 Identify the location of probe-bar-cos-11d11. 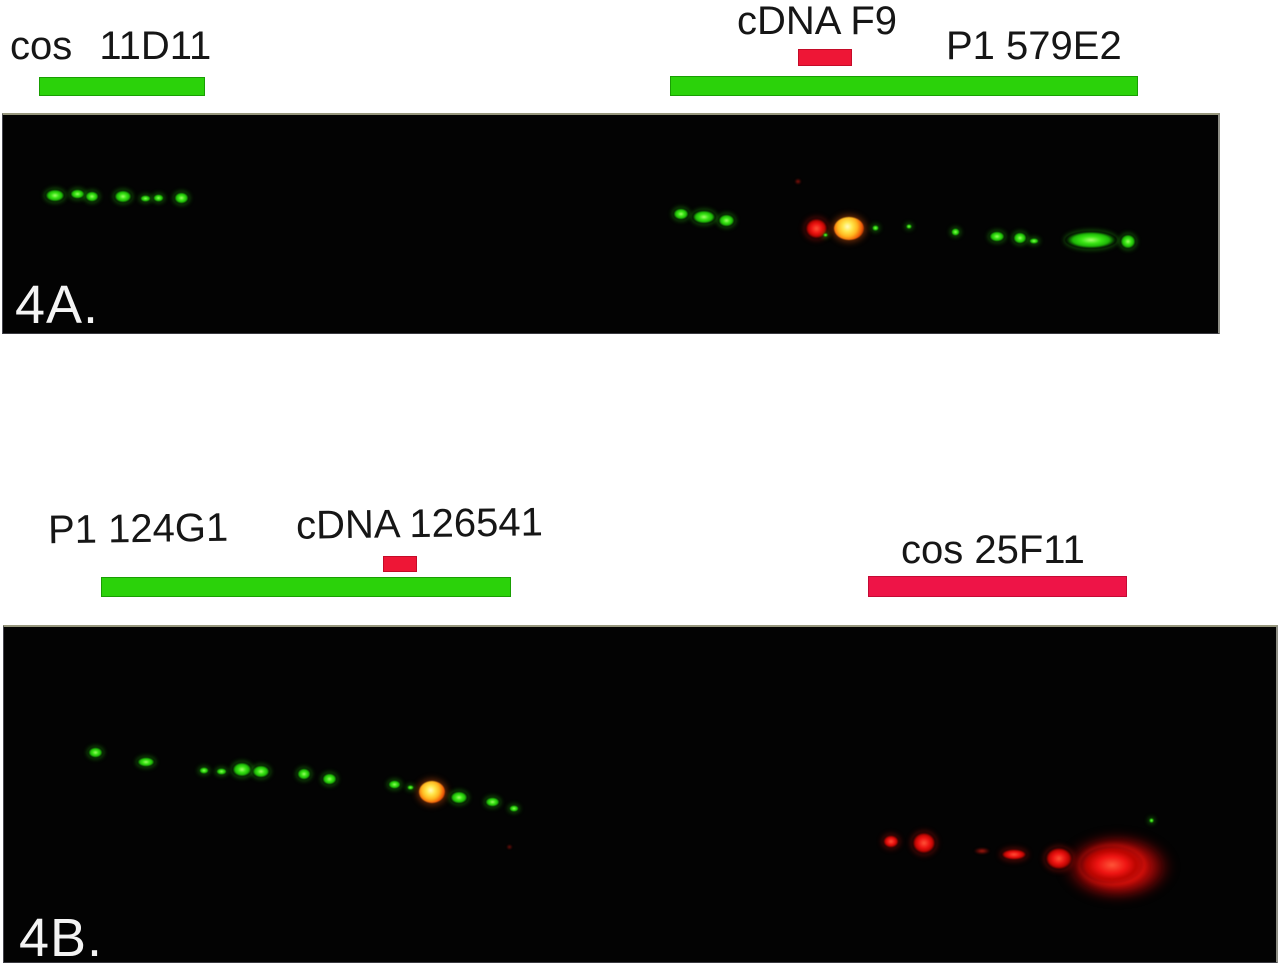
(122, 86).